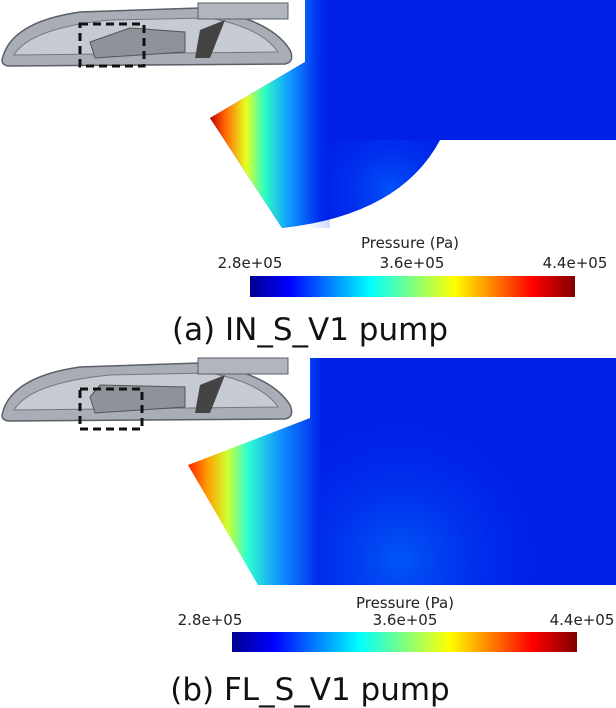 Image resolution: width=616 pixels, height=708 pixels. I want to click on caption: (a) IN_S_V1 pump, so click(310, 330).